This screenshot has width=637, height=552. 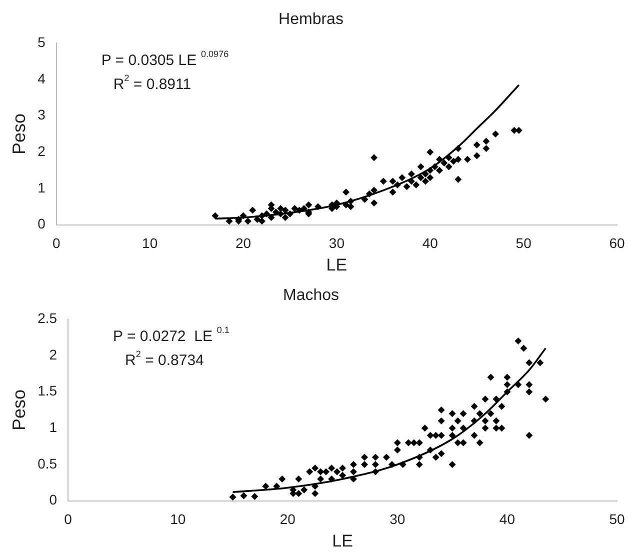 What do you see at coordinates (165, 59) in the screenshot?
I see `annotation: P = 0.0305 LE 0.0976` at bounding box center [165, 59].